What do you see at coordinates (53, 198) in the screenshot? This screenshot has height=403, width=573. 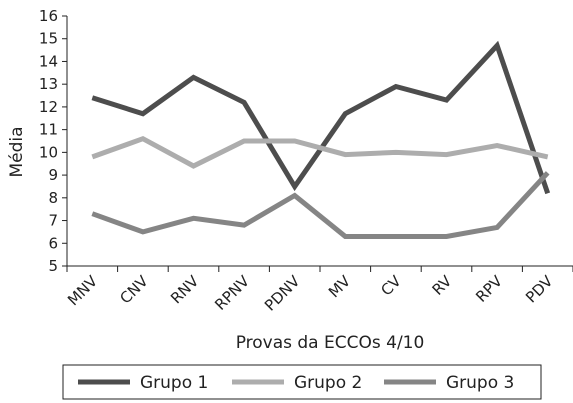 I see `y-tick-label: 8` at bounding box center [53, 198].